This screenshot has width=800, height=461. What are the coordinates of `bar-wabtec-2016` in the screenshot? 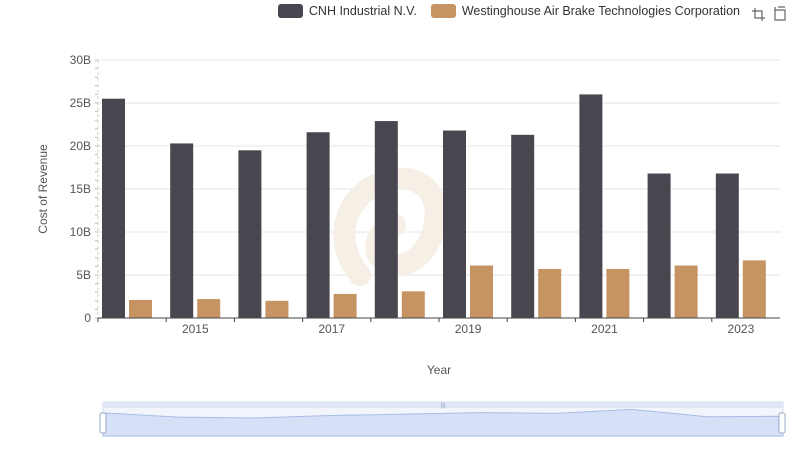 It's located at (277, 309).